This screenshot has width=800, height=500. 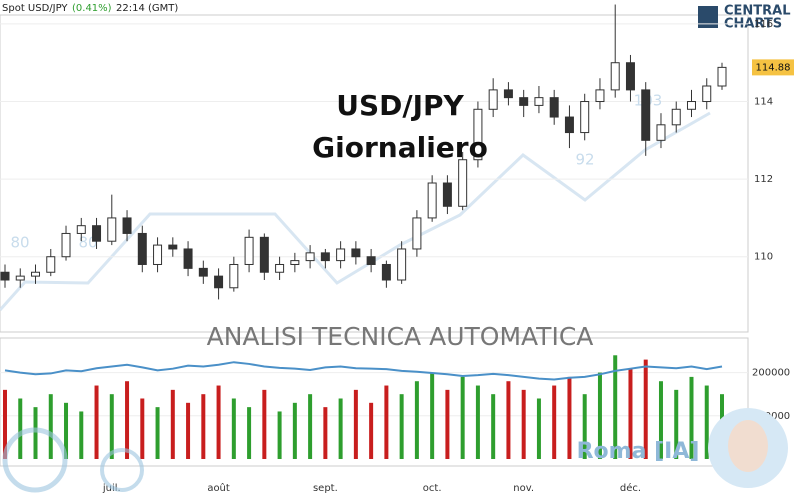 I want to click on x-tick-label: déc., so click(x=630, y=488).